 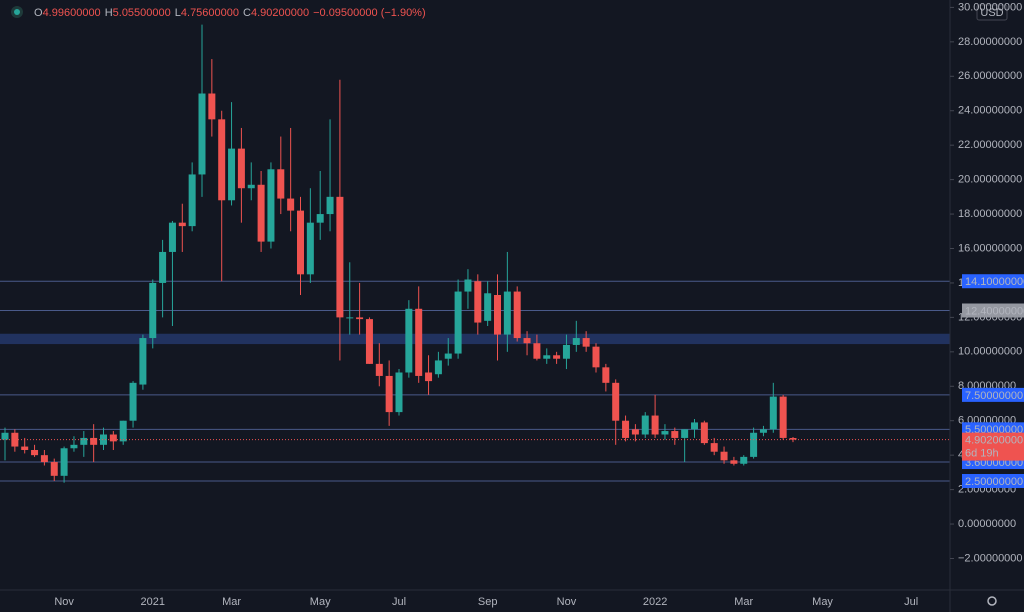 I want to click on y-tick-label: 18.00000000, so click(x=990, y=214).